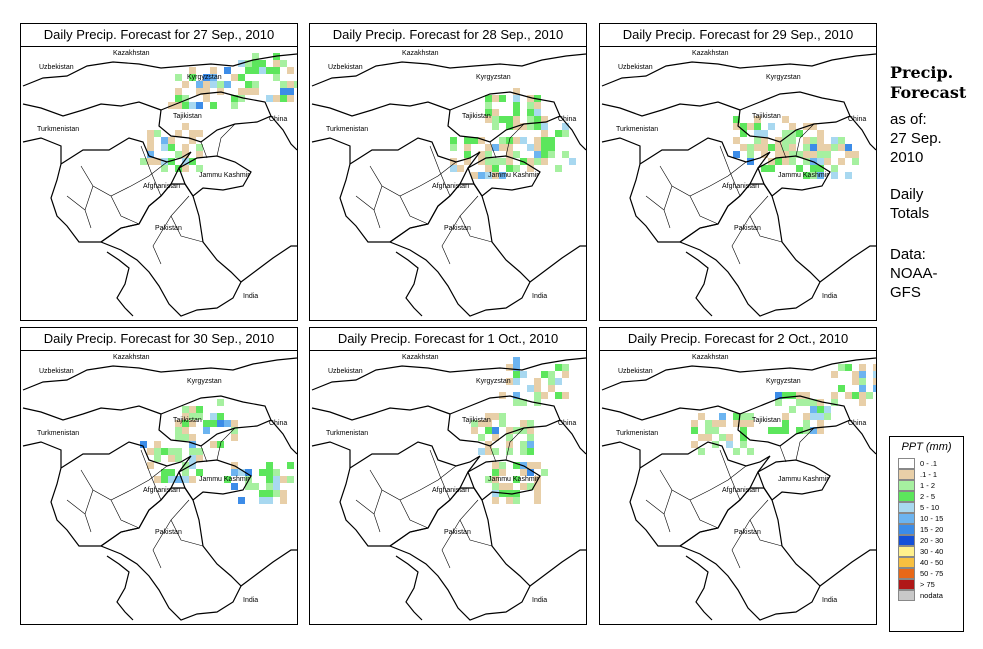 The width and height of the screenshot is (983, 649). I want to click on sidebar-totals-line2: Totals, so click(910, 213).